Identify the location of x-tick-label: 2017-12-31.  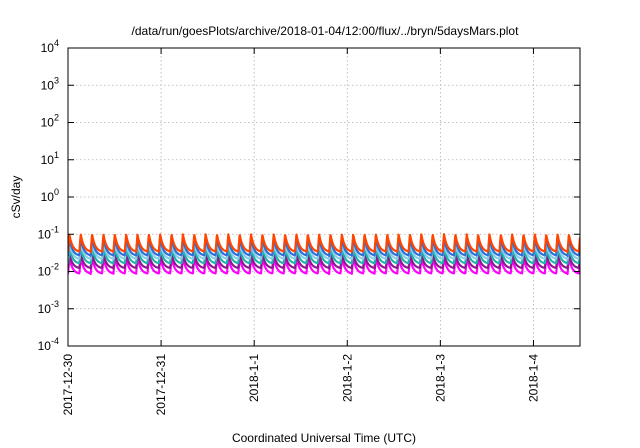
(161, 385).